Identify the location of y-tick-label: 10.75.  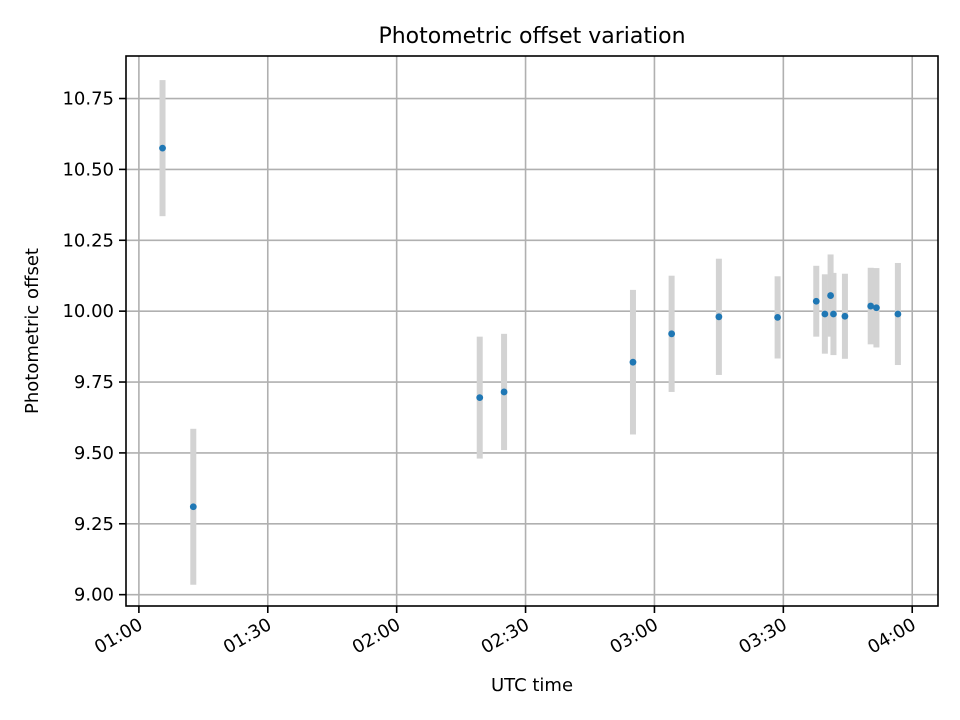
(88, 99).